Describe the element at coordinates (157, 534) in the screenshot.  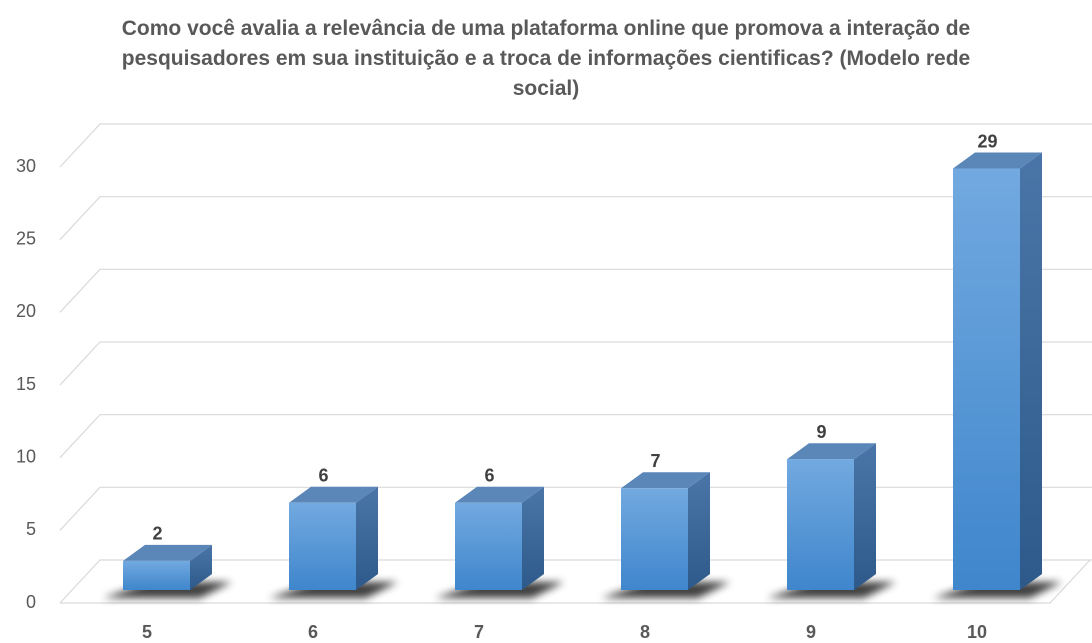
I see `data-label: 2` at that location.